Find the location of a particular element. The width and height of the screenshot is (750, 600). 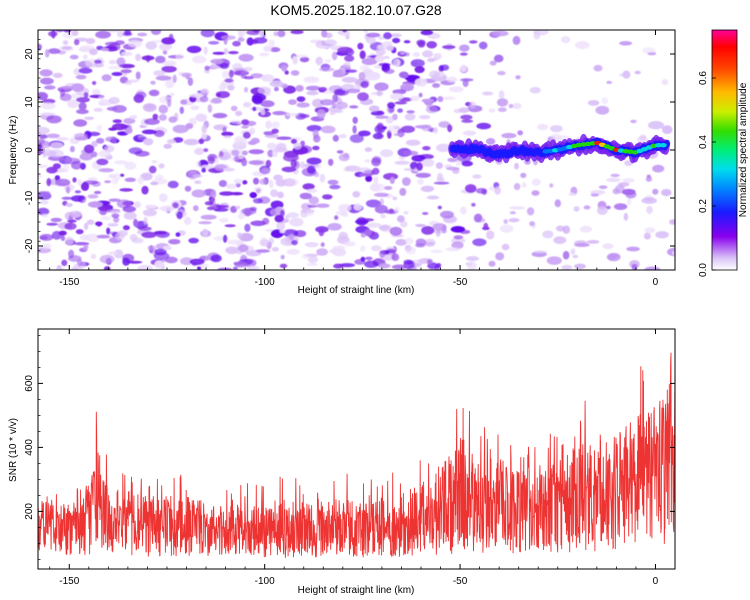

snr-x-label: Height of straight line (km) is located at coordinates (356, 590).